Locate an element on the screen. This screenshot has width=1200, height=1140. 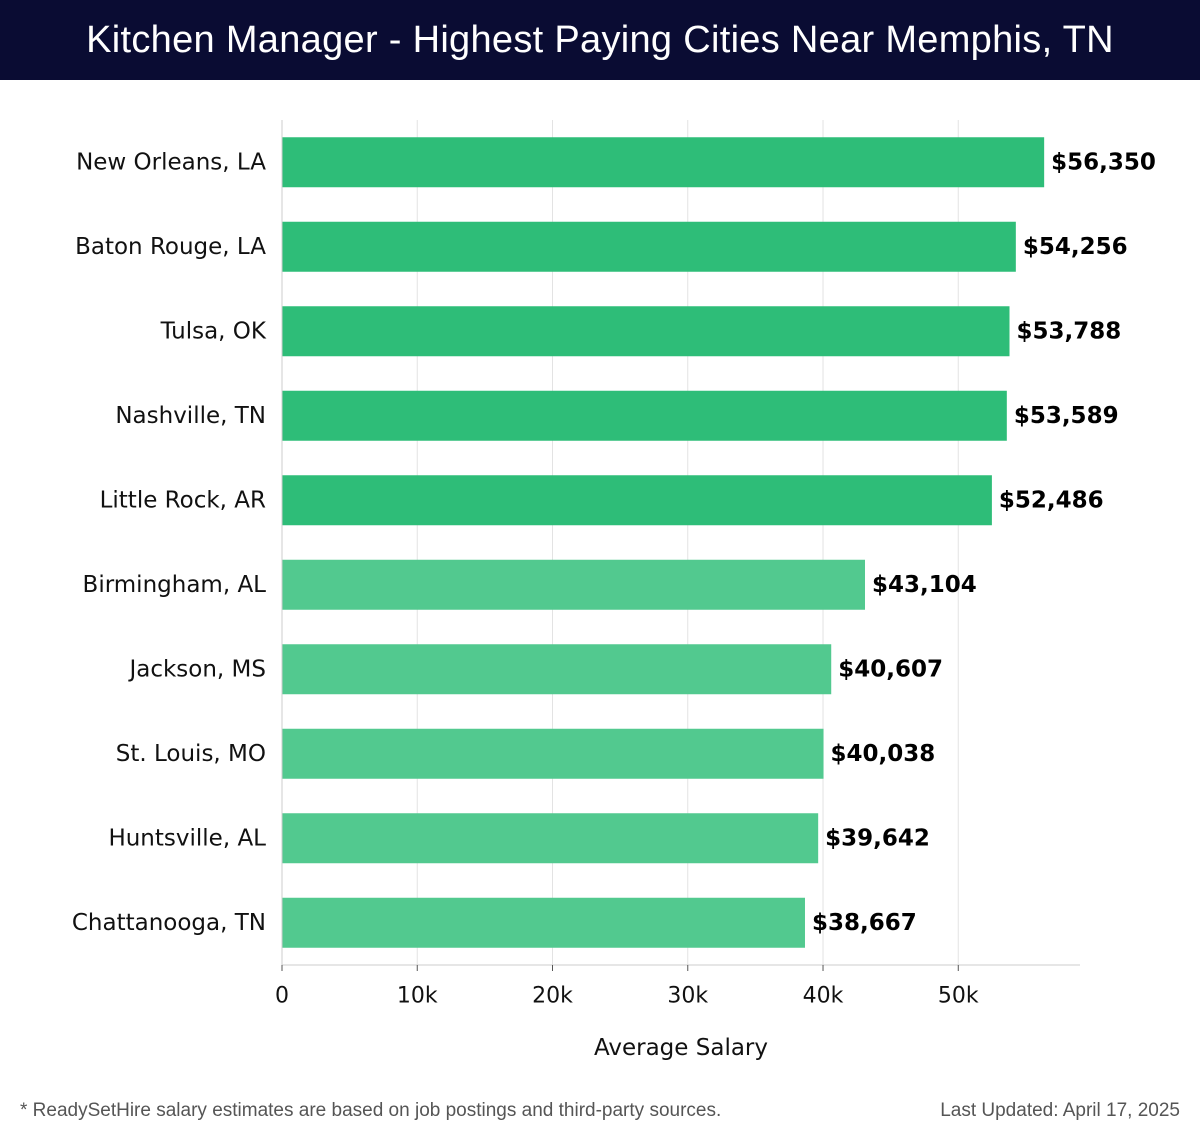
category-label-3: Nashville, TN is located at coordinates (190, 416).